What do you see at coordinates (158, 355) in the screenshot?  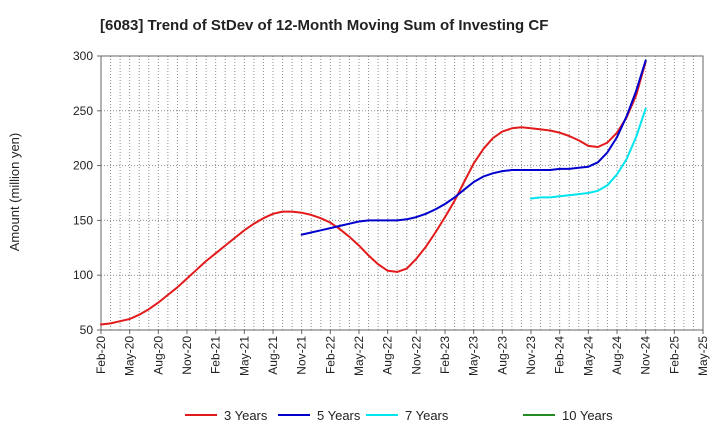 I see `x-tick-label: Aug-20` at bounding box center [158, 355].